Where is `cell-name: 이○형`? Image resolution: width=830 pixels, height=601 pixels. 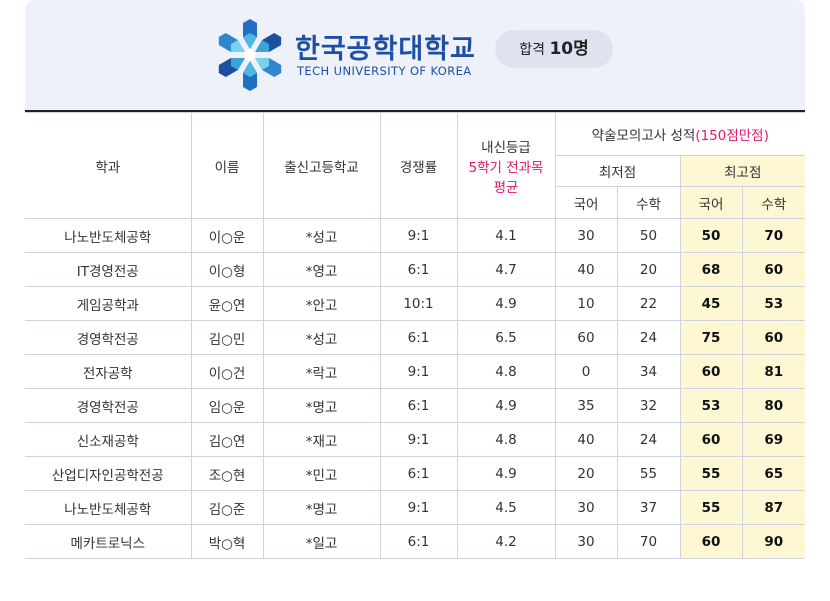
cell-name: 이○형 is located at coordinates (227, 269).